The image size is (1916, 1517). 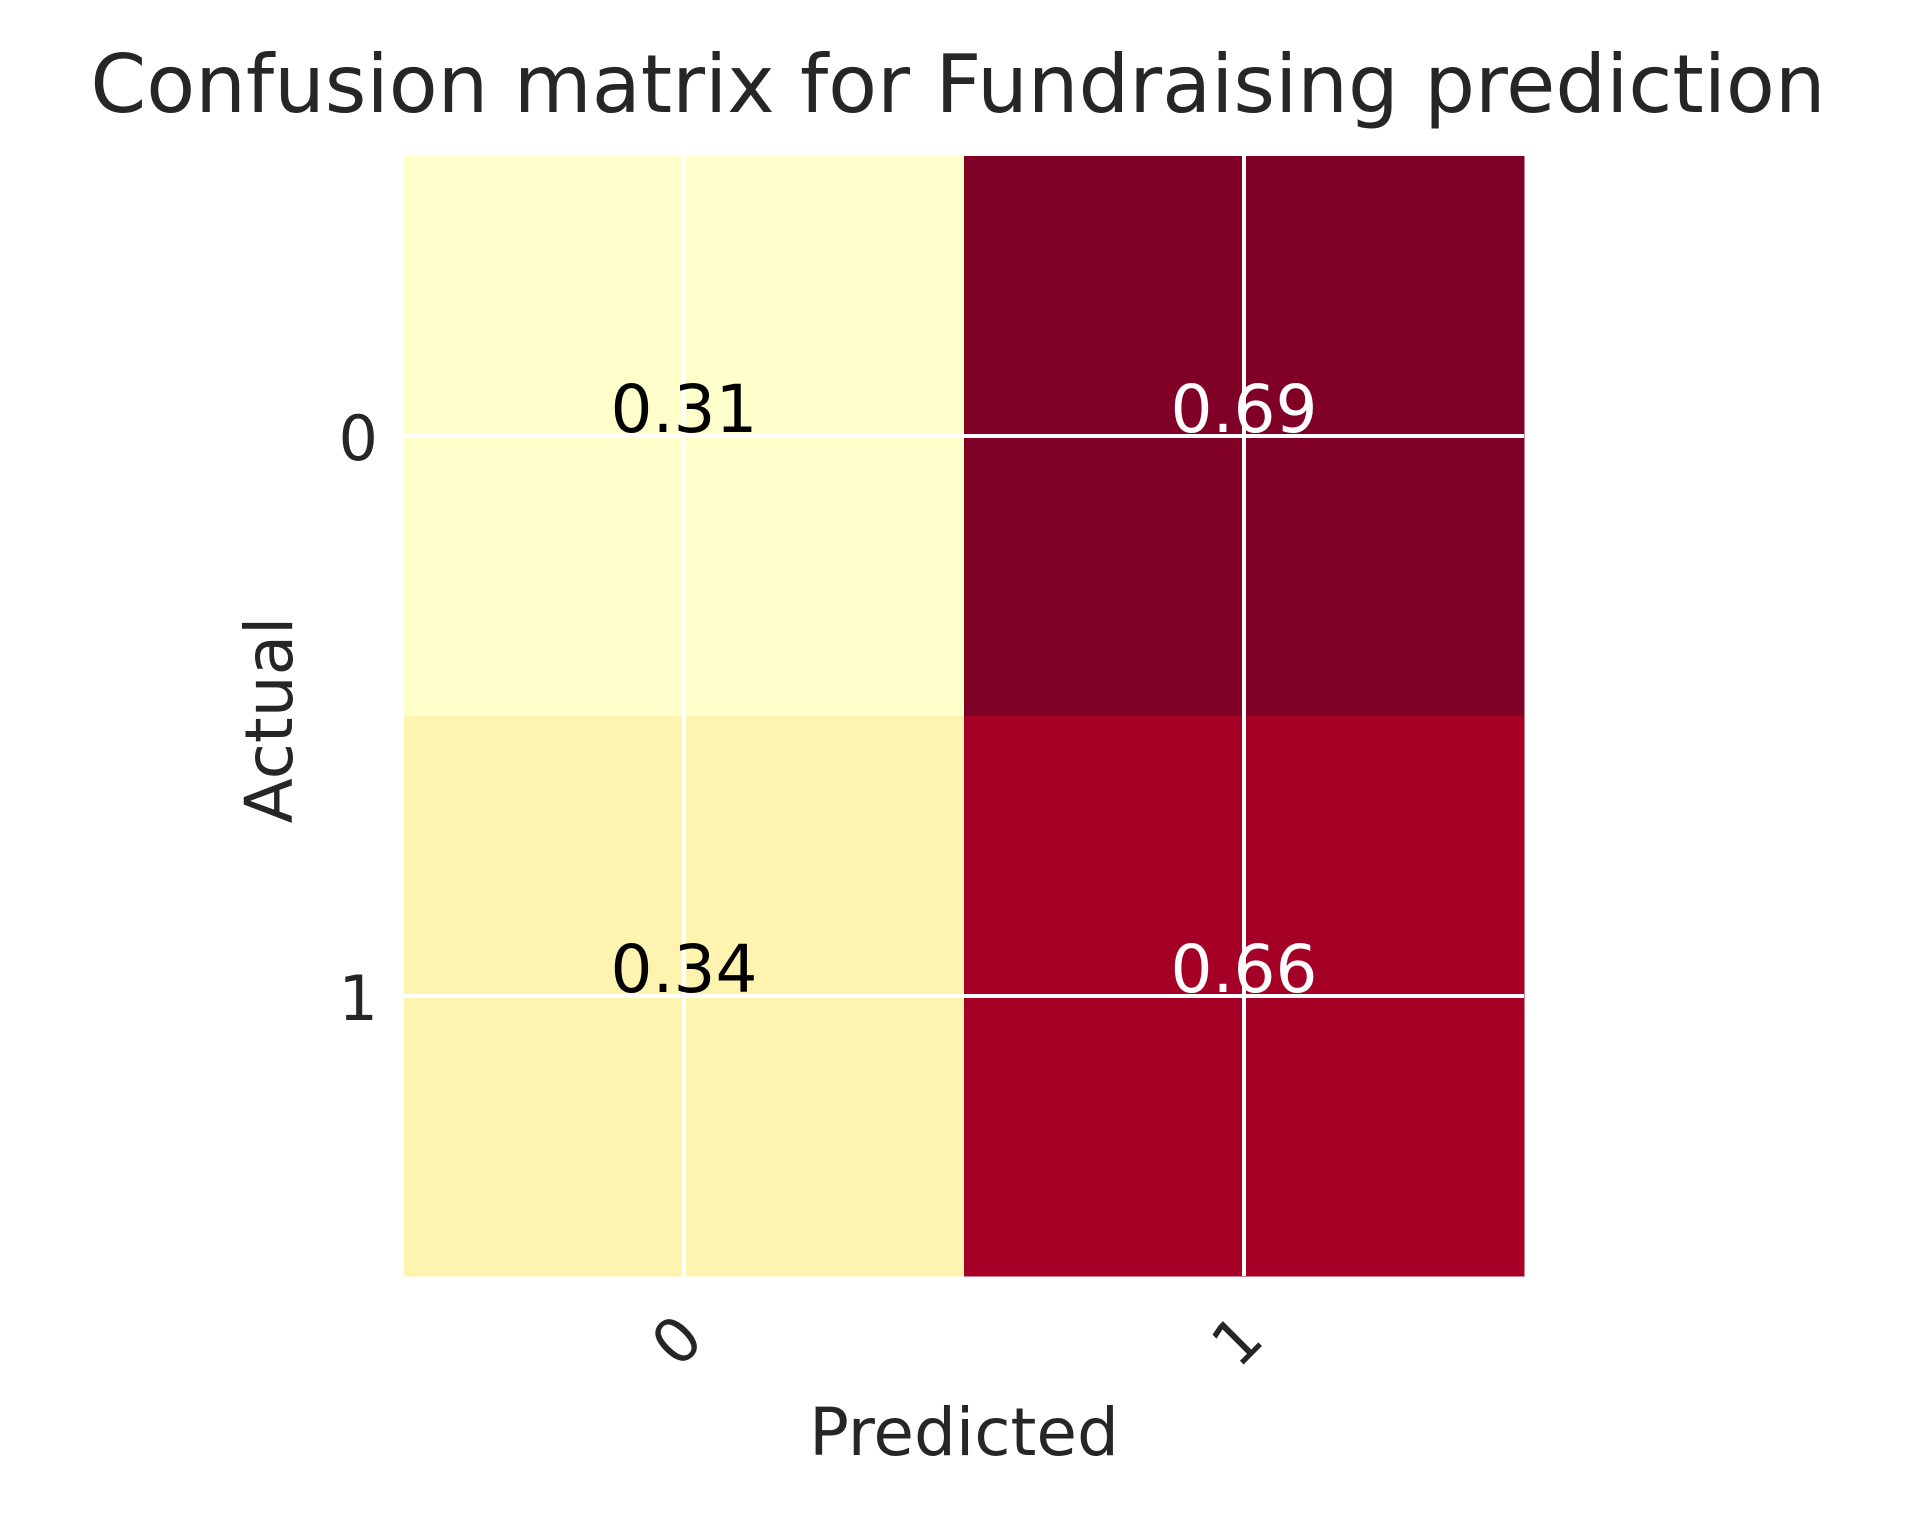 I want to click on x-tick-label: 1, so click(x=1237, y=1341).